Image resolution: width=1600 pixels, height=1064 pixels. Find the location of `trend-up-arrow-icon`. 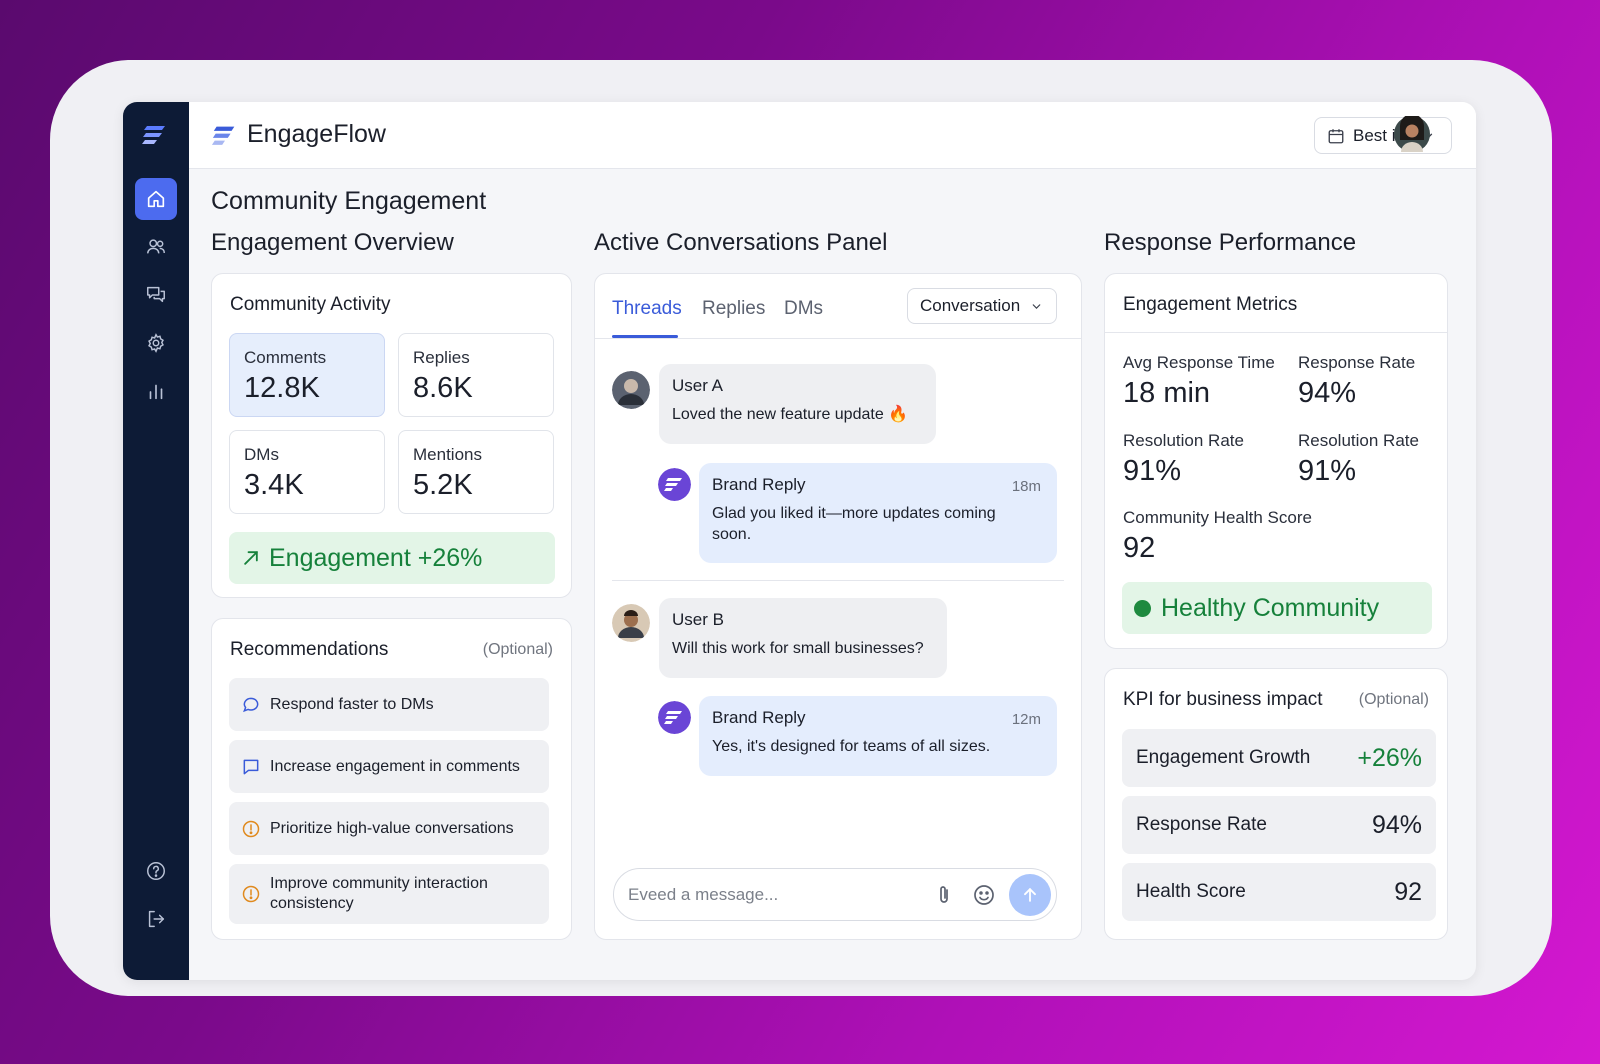

trend-up-arrow-icon is located at coordinates (251, 558).